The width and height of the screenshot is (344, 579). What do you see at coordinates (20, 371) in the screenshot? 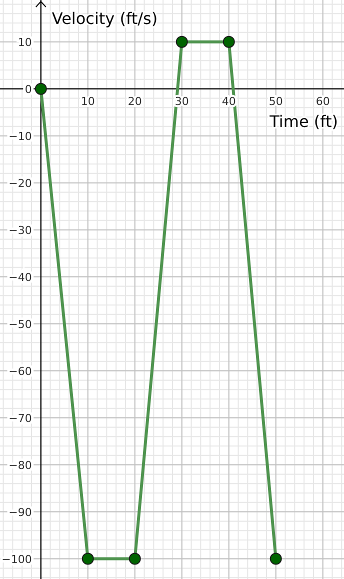
I see `y-tick-label: −60` at bounding box center [20, 371].